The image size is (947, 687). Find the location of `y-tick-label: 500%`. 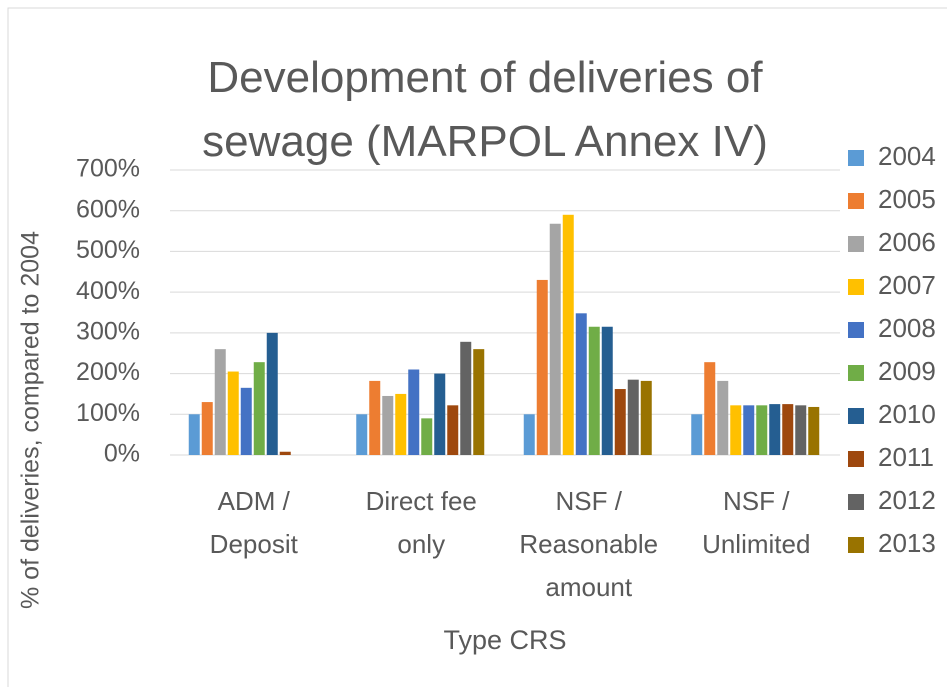

y-tick-label: 500% is located at coordinates (108, 250).